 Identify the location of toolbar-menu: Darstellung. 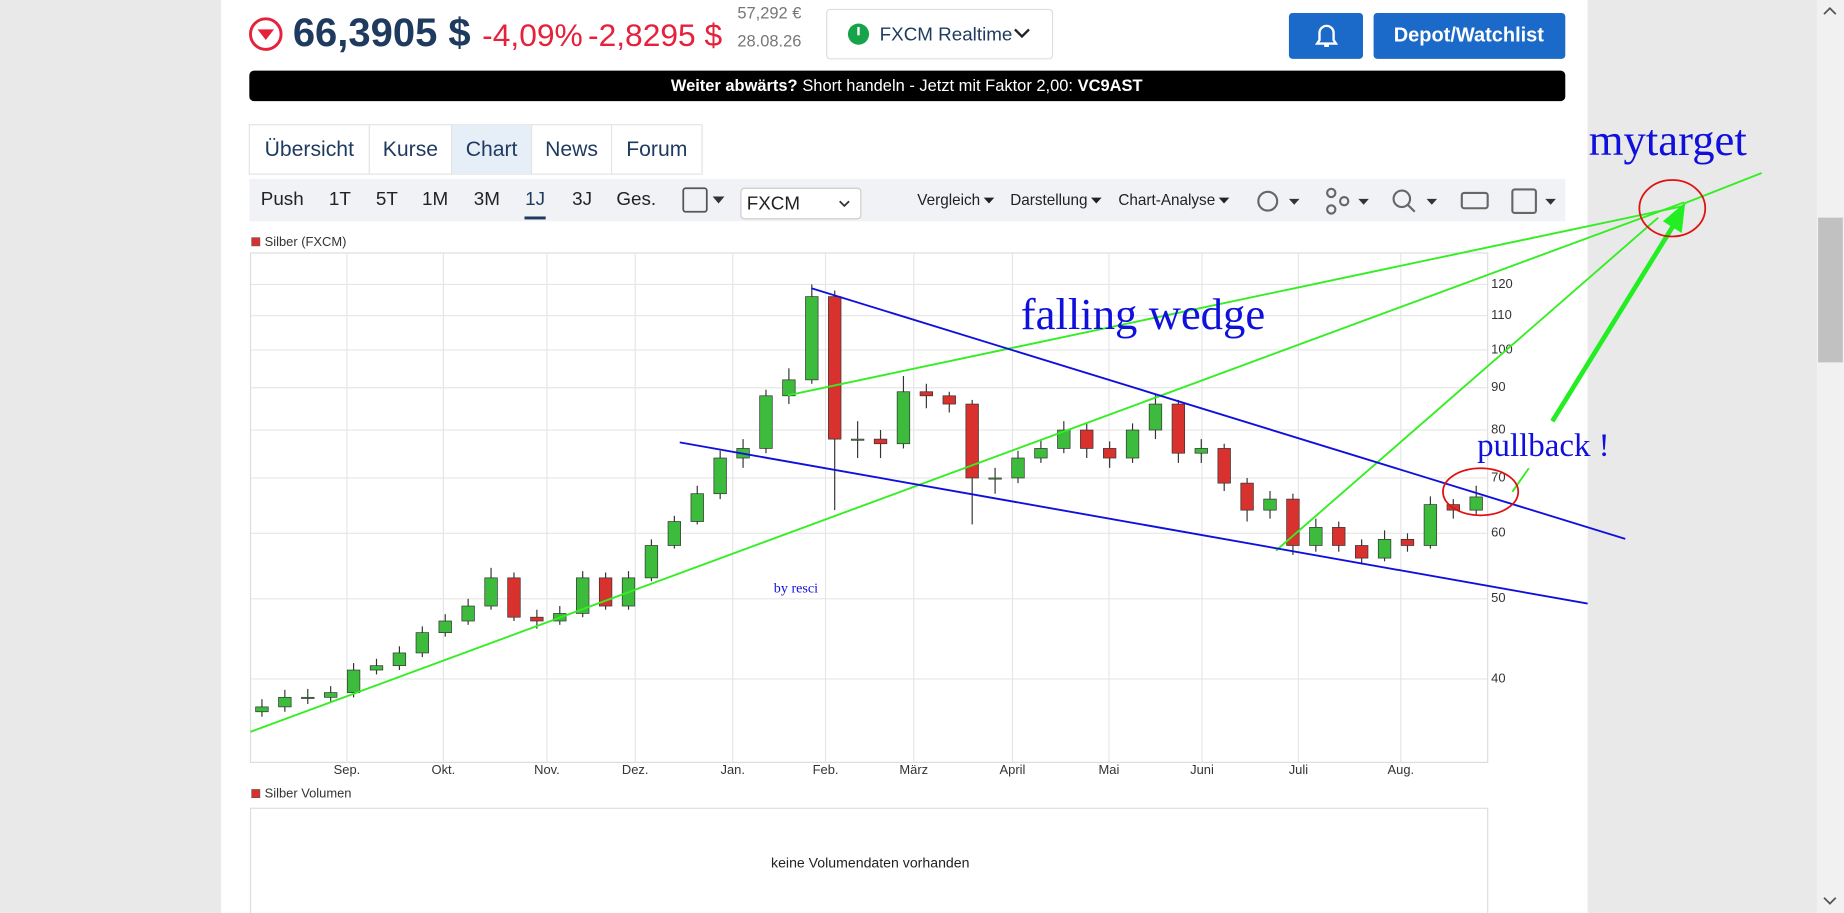
(1048, 200).